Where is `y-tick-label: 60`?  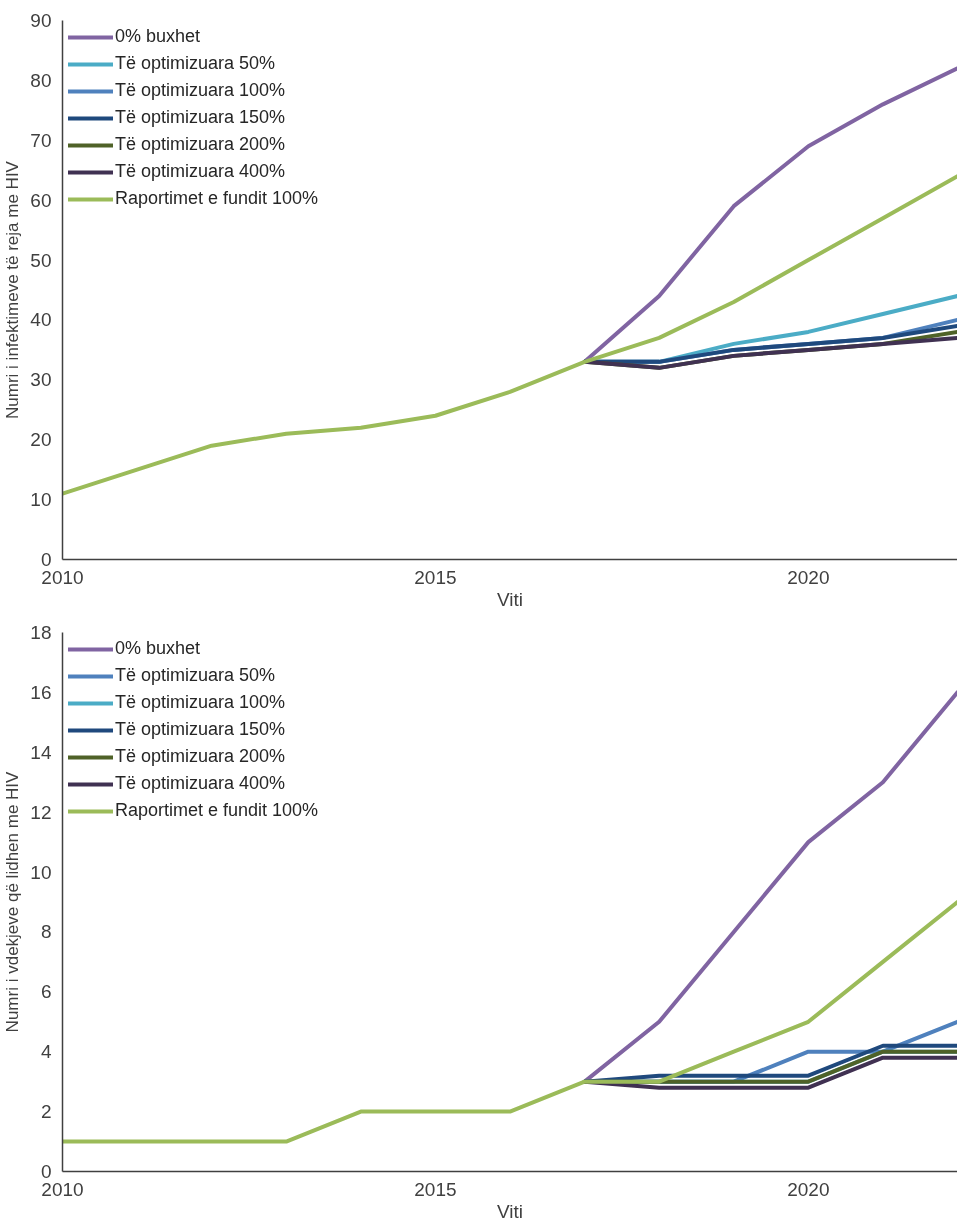 y-tick-label: 60 is located at coordinates (41, 200).